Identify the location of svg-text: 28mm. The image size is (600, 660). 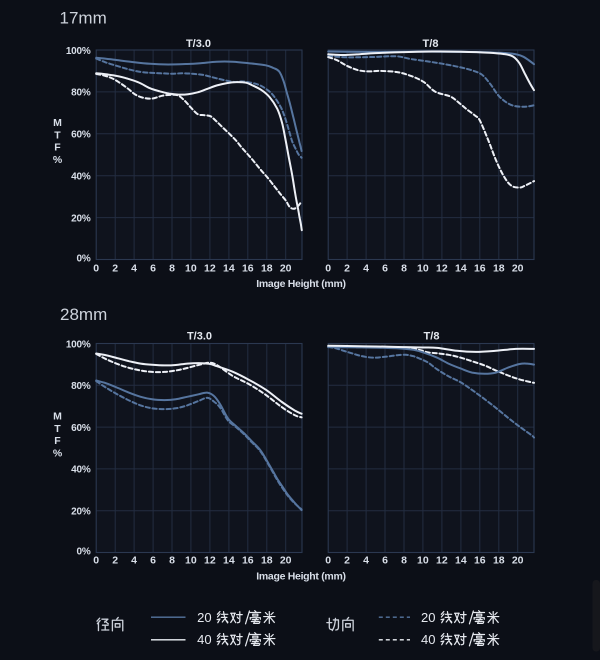
(83, 314).